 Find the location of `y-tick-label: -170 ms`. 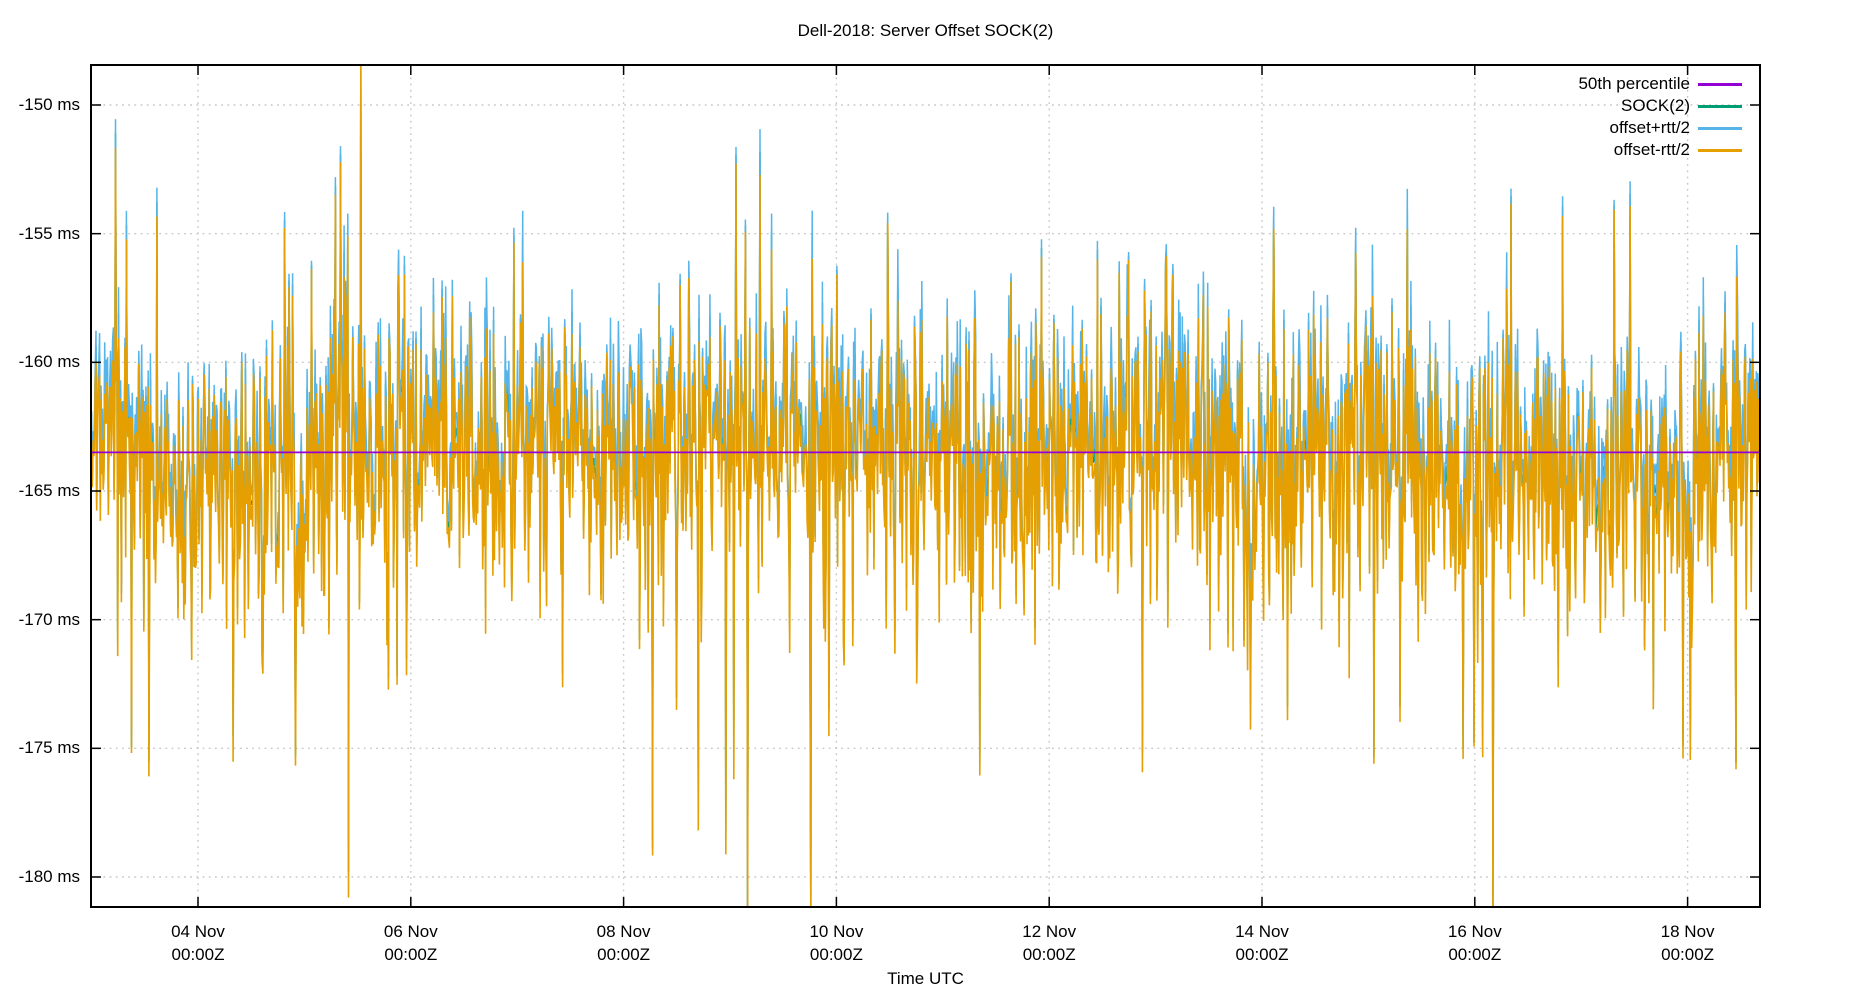

y-tick-label: -170 ms is located at coordinates (49, 619).